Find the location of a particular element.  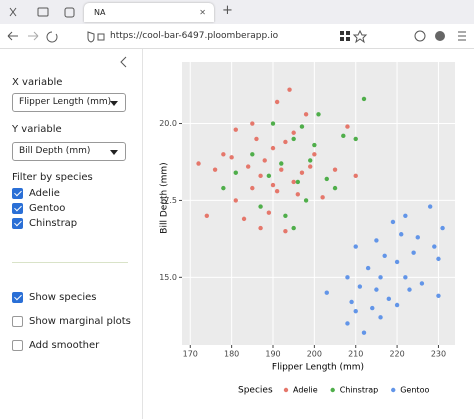

species-filter: Adelie Gentoo Chinstrap is located at coordinates (44, 210).